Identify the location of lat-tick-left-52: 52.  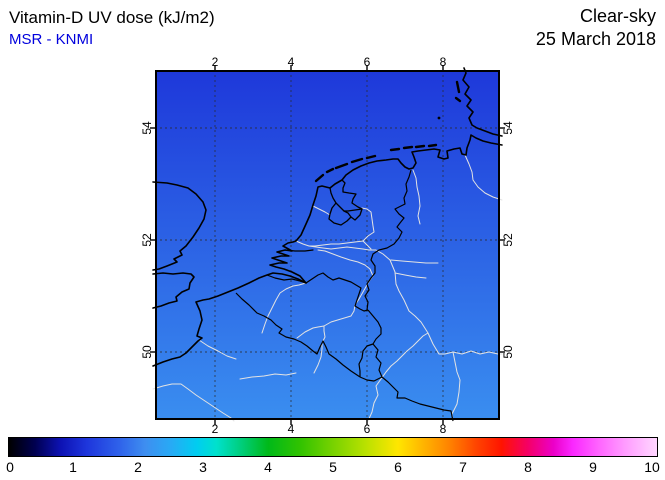
(147, 240).